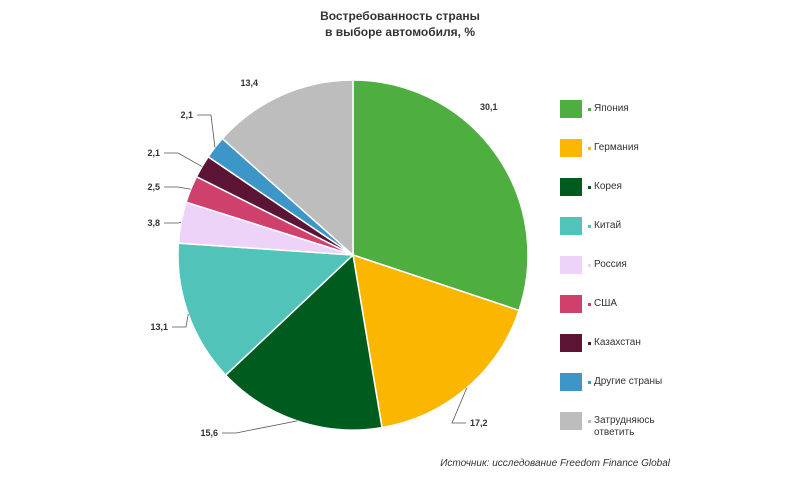 The width and height of the screenshot is (800, 480). I want to click on legend-item-6: США, so click(622, 310).